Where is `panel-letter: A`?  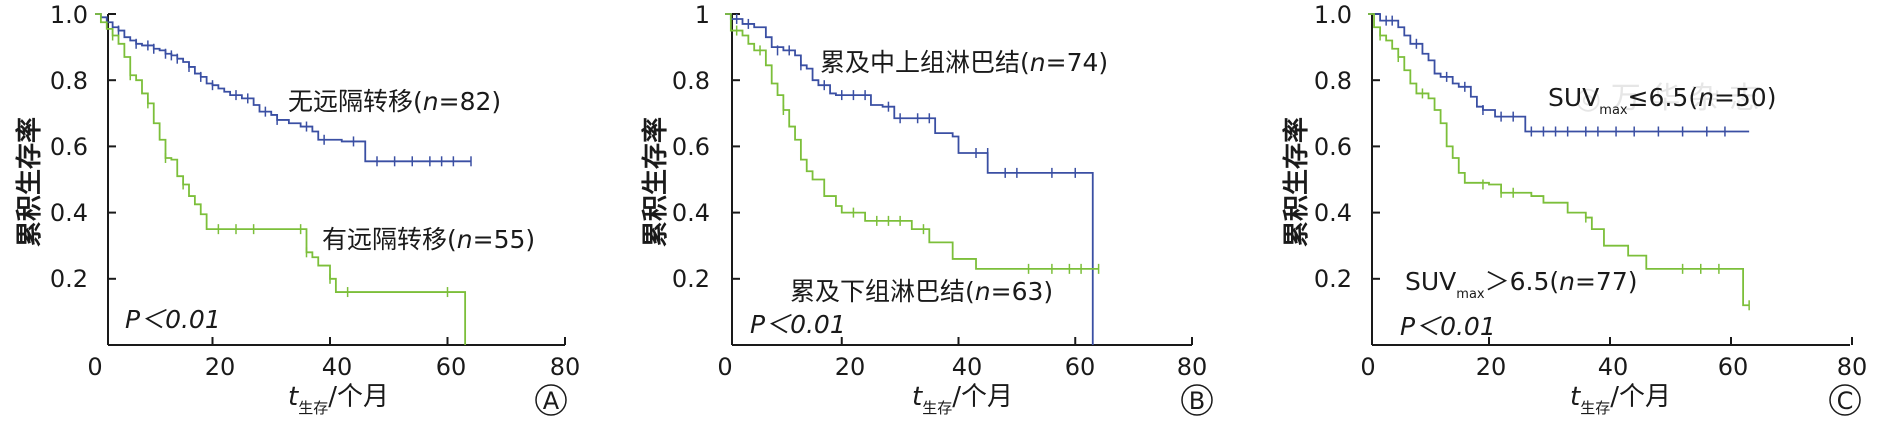 panel-letter: A is located at coordinates (551, 401).